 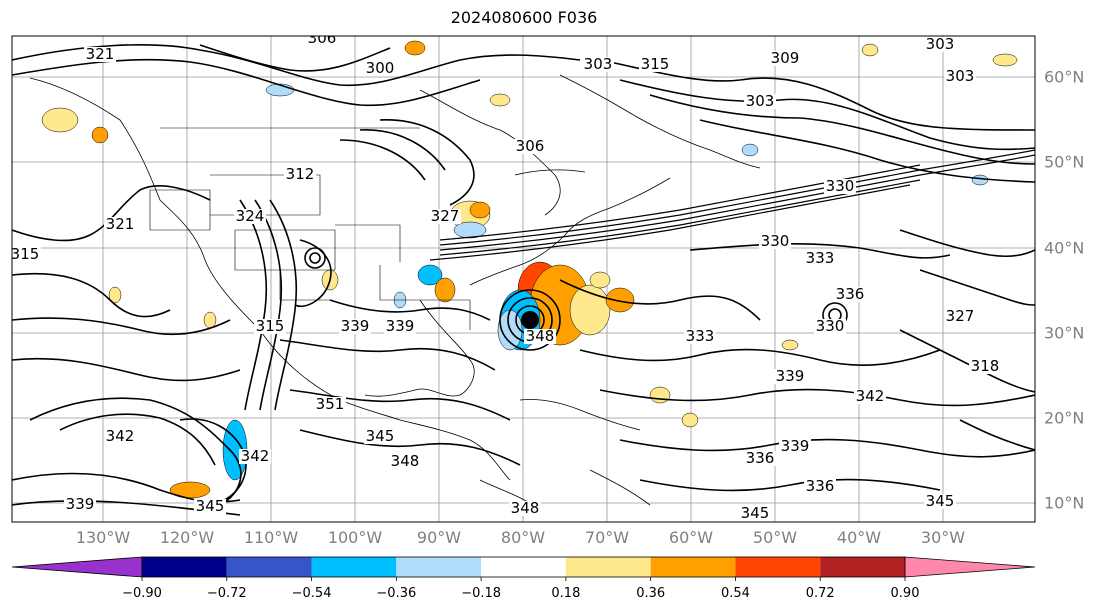 What do you see at coordinates (1064, 503) in the screenshot?
I see `lat-label: 10°N` at bounding box center [1064, 503].